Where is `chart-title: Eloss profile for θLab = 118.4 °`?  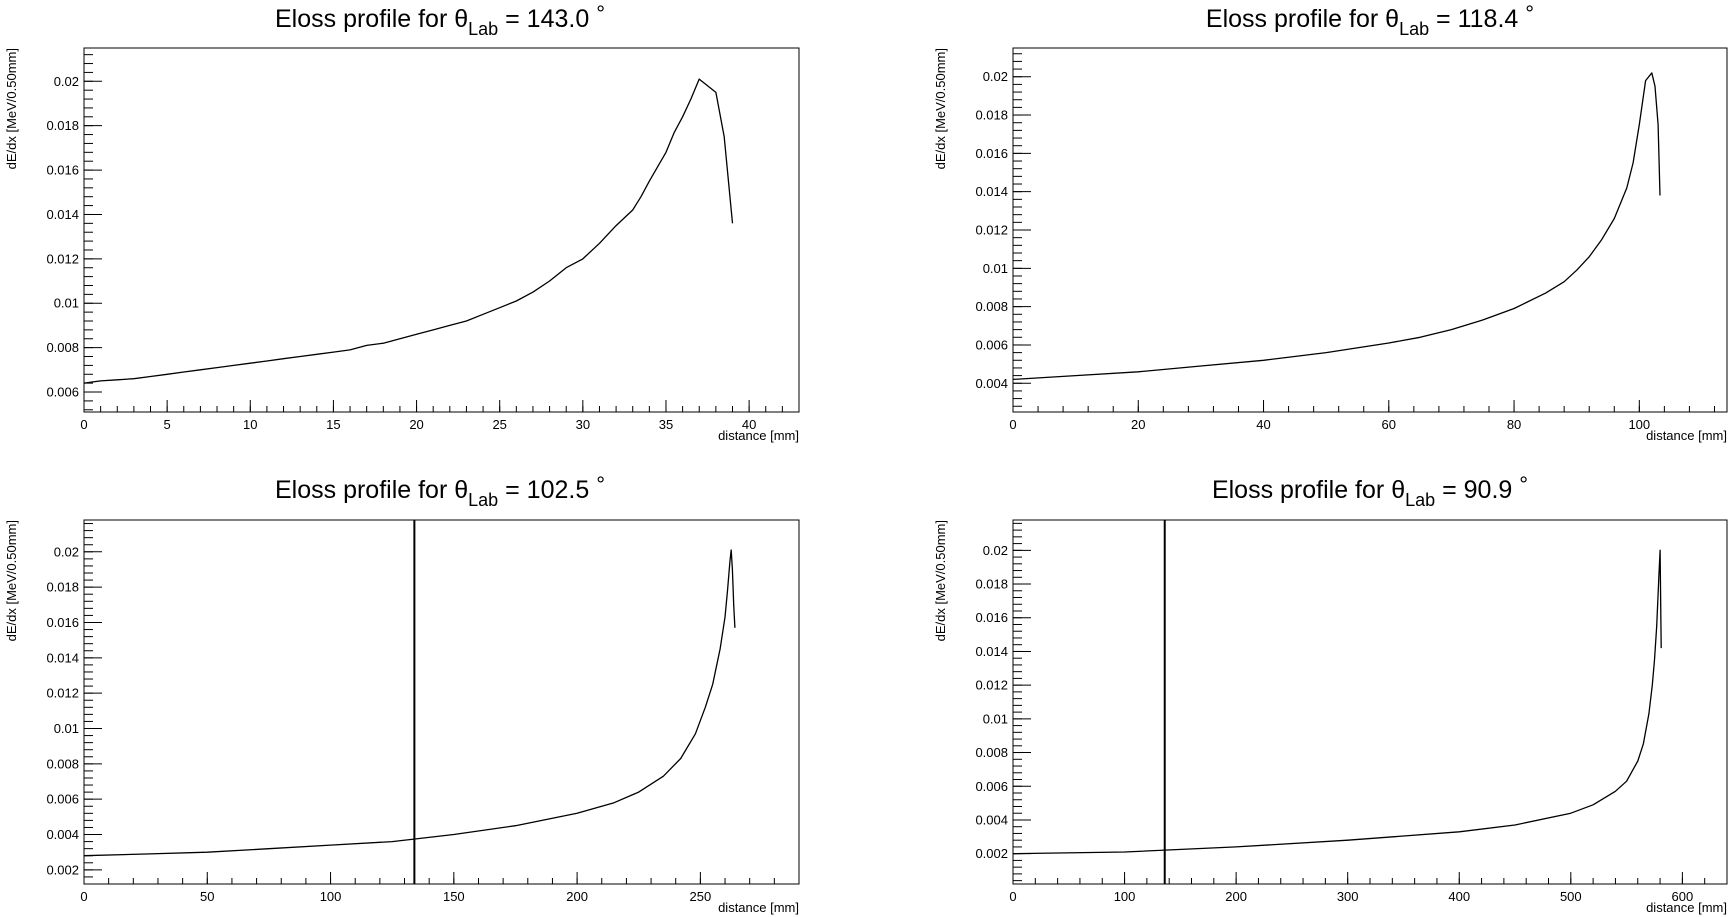 chart-title: Eloss profile for θLab = 118.4 ° is located at coordinates (1370, 20).